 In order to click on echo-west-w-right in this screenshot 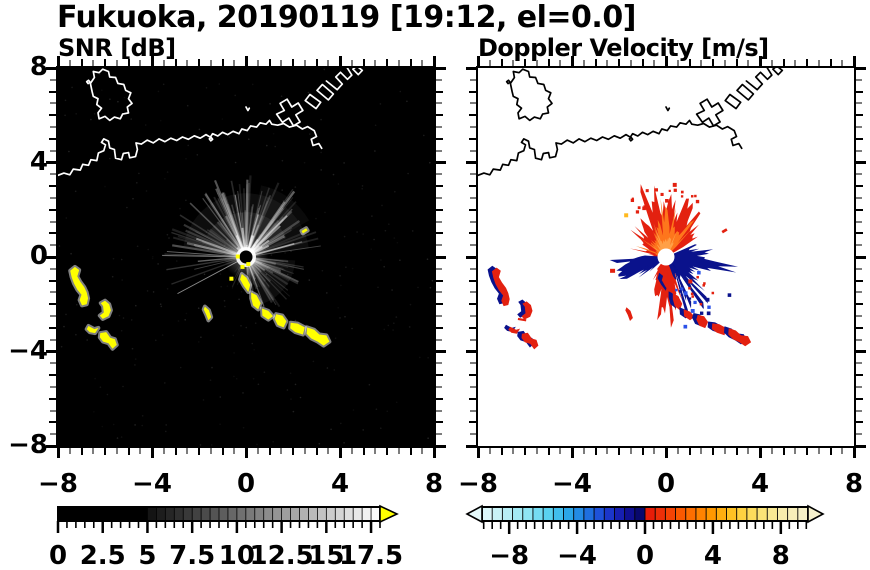, I will do `click(108, 340)`.